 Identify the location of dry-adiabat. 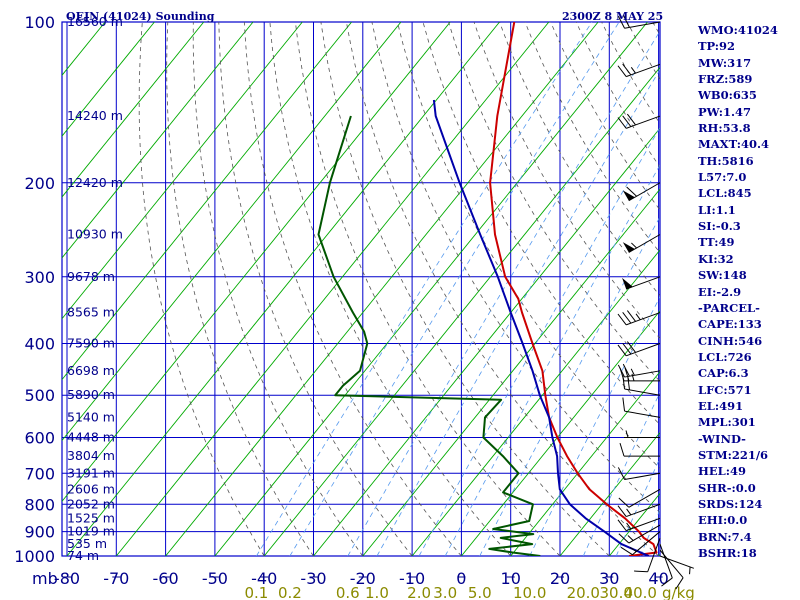
(201, 289).